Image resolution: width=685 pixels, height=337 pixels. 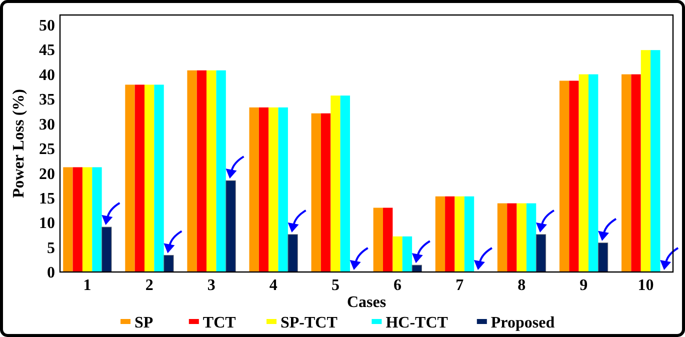 I want to click on x-tick-label: 6, so click(x=398, y=285).